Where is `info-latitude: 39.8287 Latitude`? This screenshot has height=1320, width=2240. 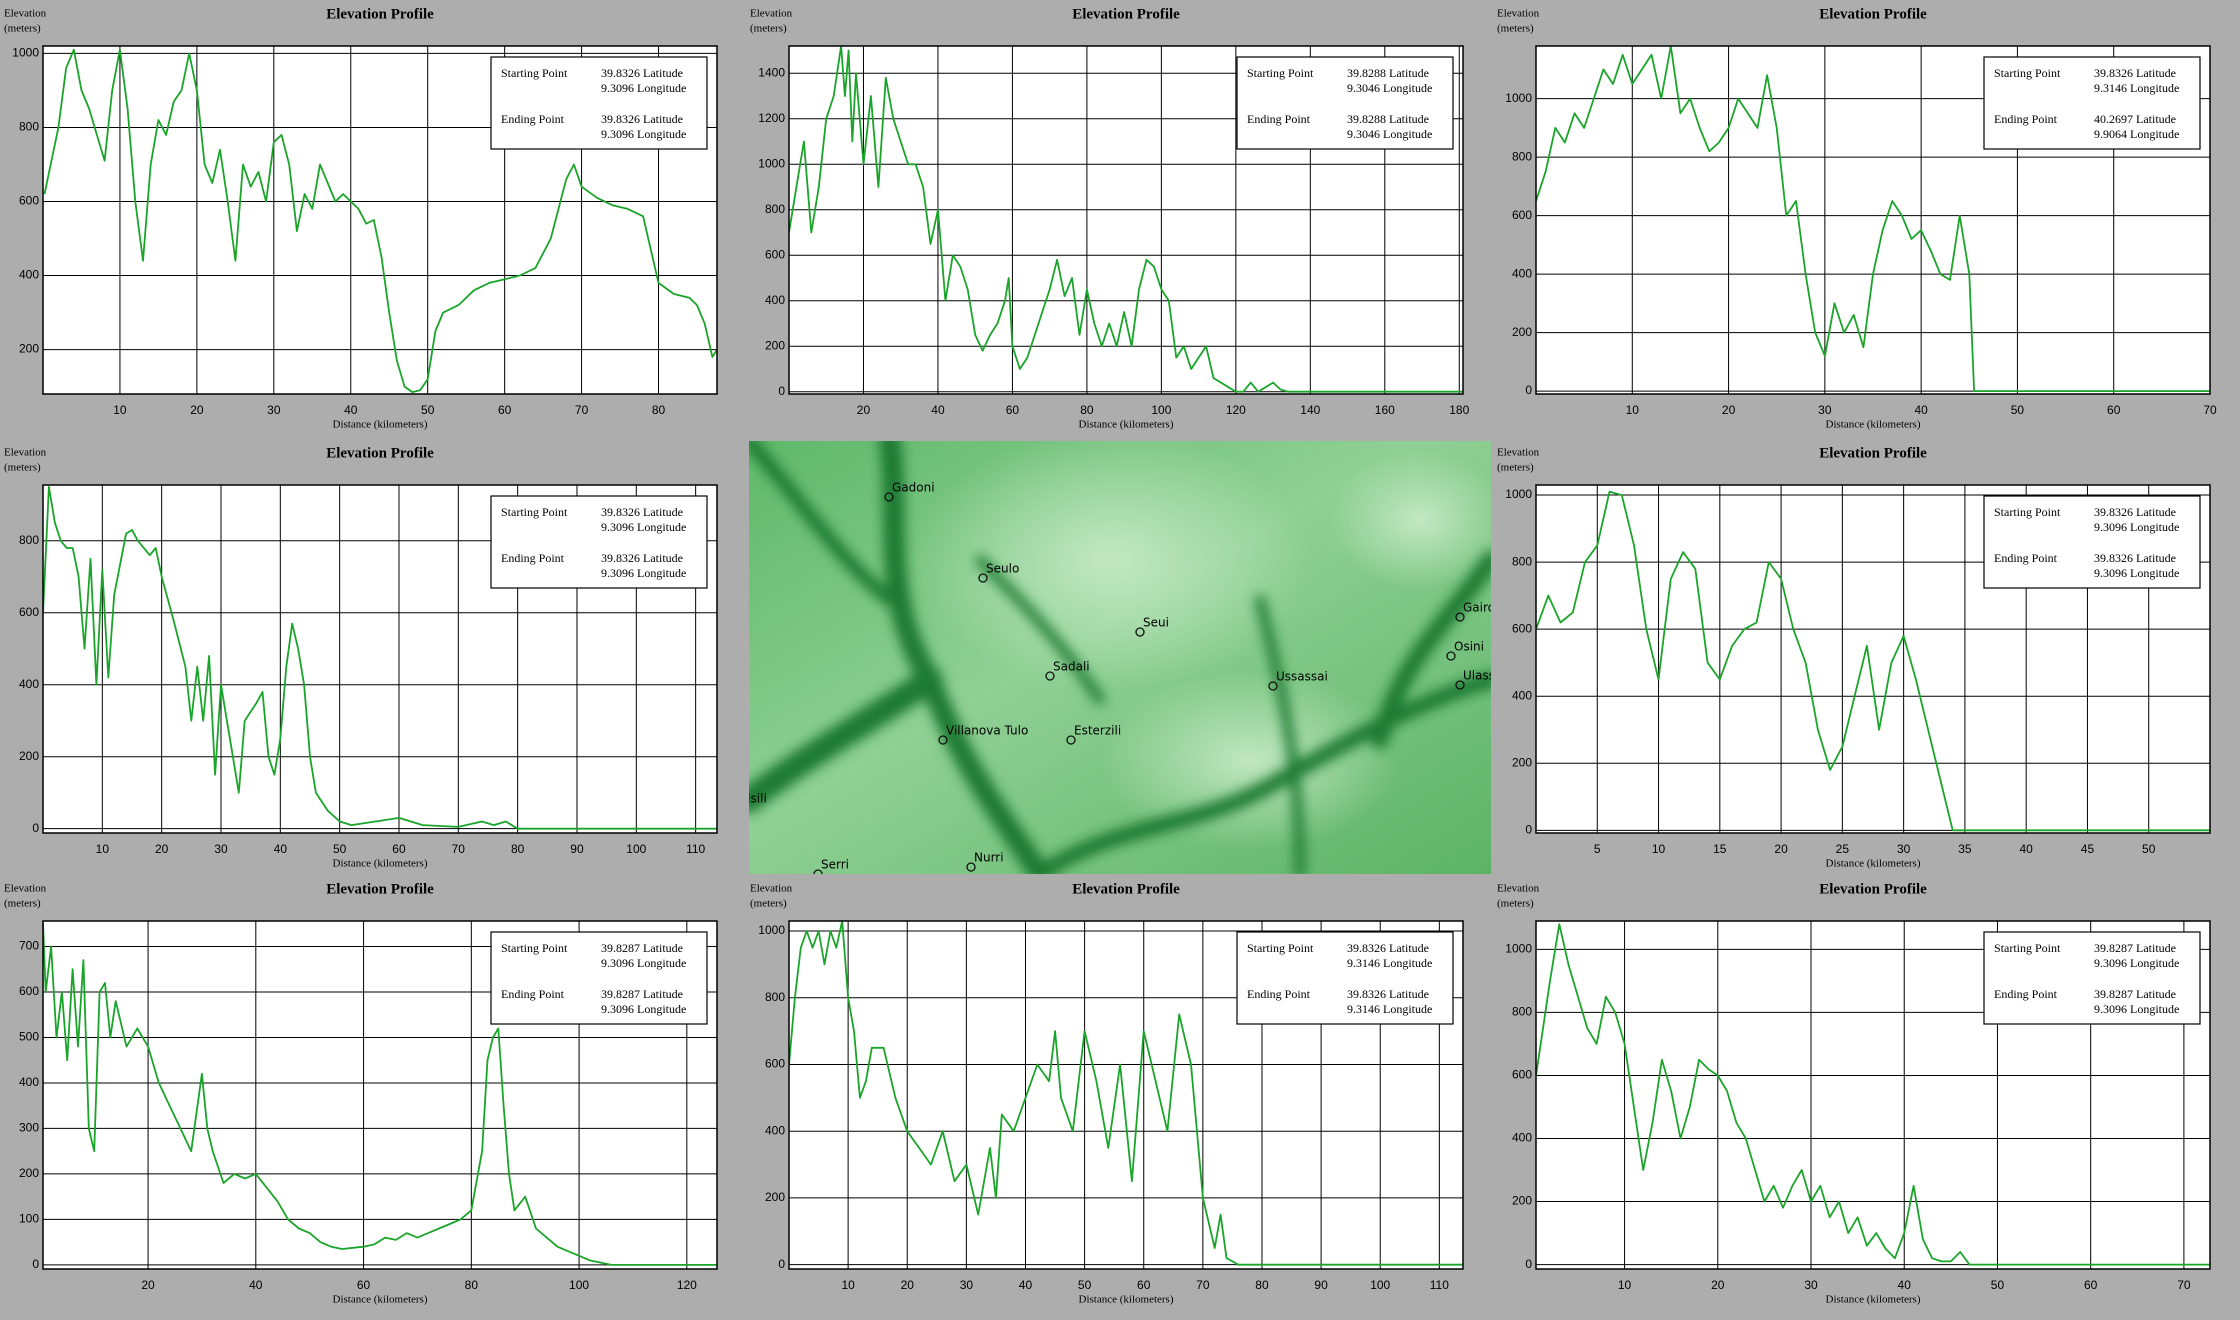 info-latitude: 39.8287 Latitude is located at coordinates (2135, 994).